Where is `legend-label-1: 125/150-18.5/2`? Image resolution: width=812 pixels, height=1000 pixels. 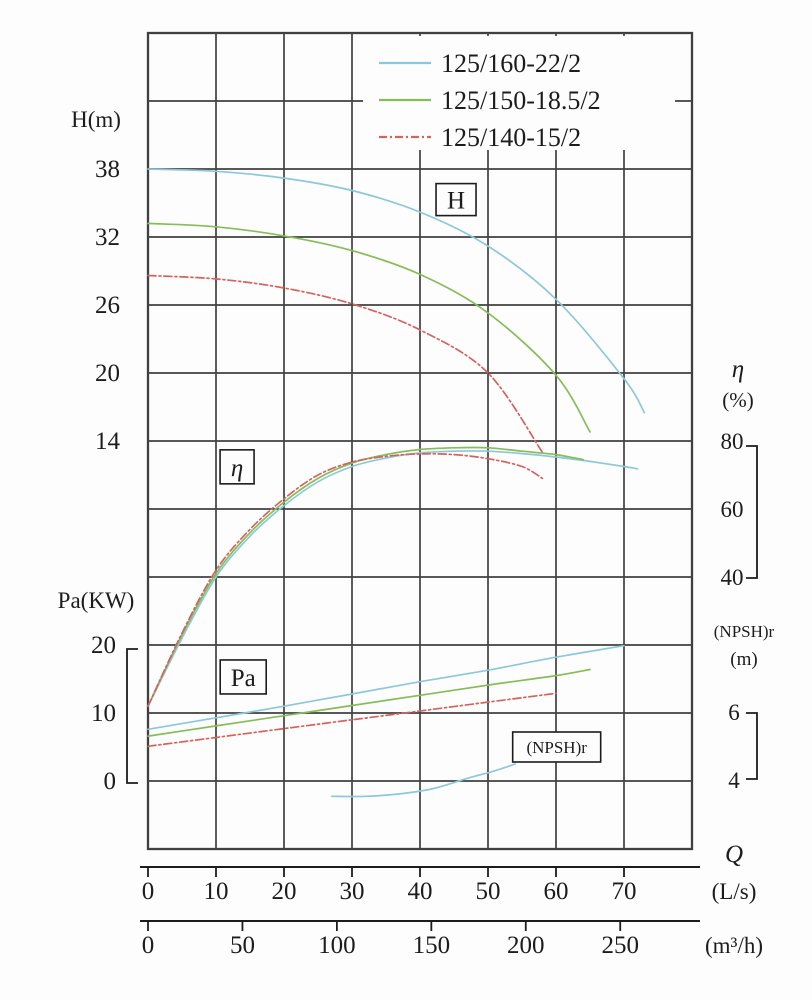 legend-label-1: 125/150-18.5/2 is located at coordinates (521, 100).